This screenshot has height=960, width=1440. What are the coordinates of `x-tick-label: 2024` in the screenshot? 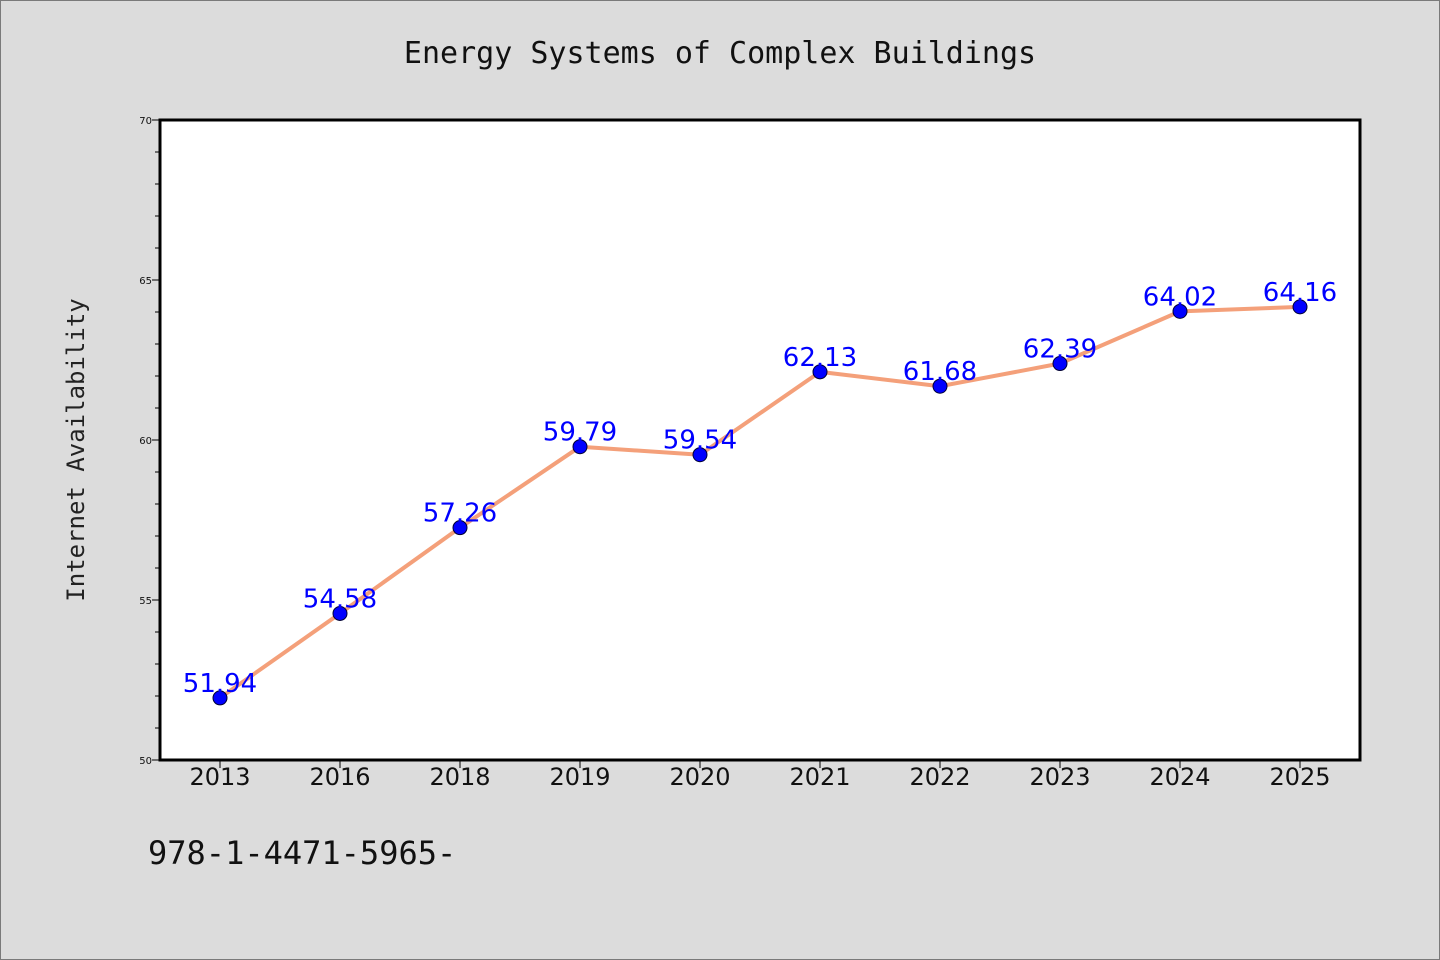 It's located at (1179, 777).